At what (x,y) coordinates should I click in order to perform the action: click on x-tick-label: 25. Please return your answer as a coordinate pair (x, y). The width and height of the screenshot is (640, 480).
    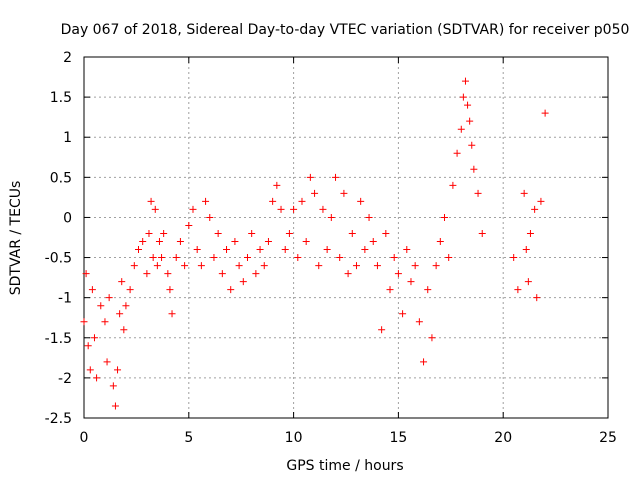
    Looking at the image, I should click on (608, 438).